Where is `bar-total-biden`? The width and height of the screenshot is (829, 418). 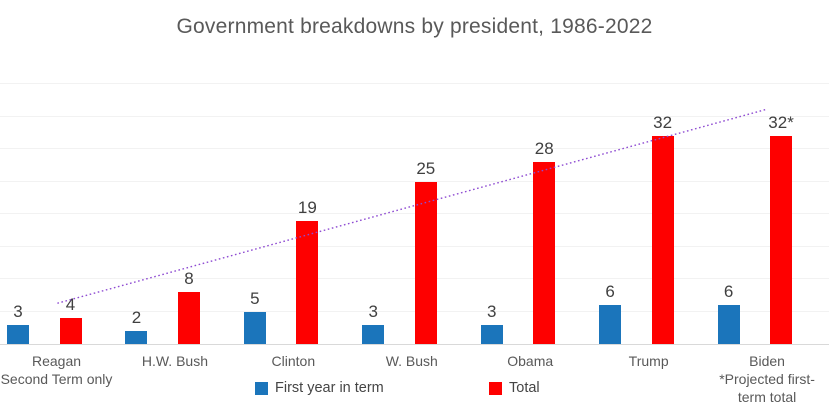
bar-total-biden is located at coordinates (781, 240).